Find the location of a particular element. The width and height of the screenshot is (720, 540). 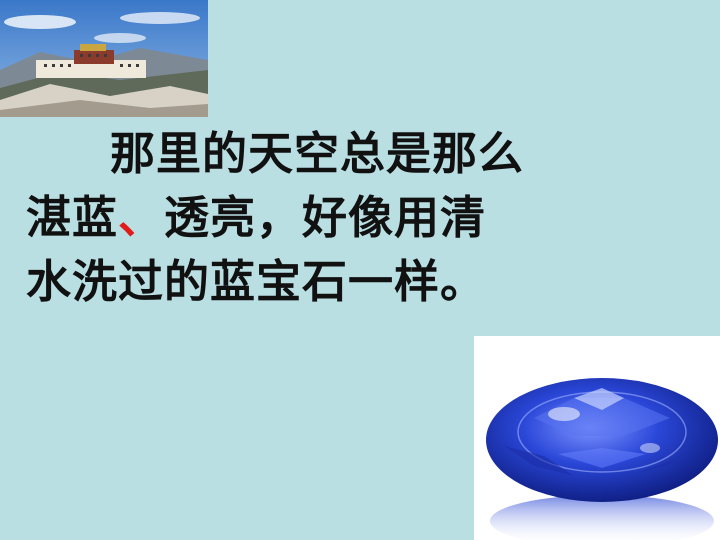

passage-line-3: 水洗过的蓝宝石一样。 is located at coordinates (256, 281).